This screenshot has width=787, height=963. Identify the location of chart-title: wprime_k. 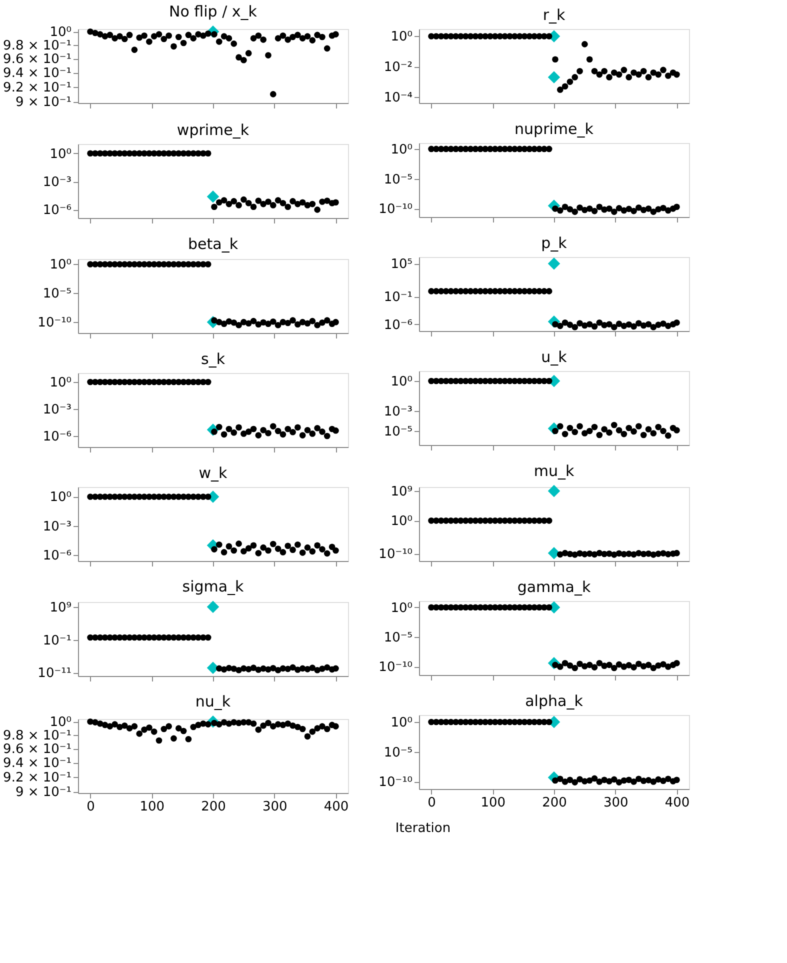
(213, 130).